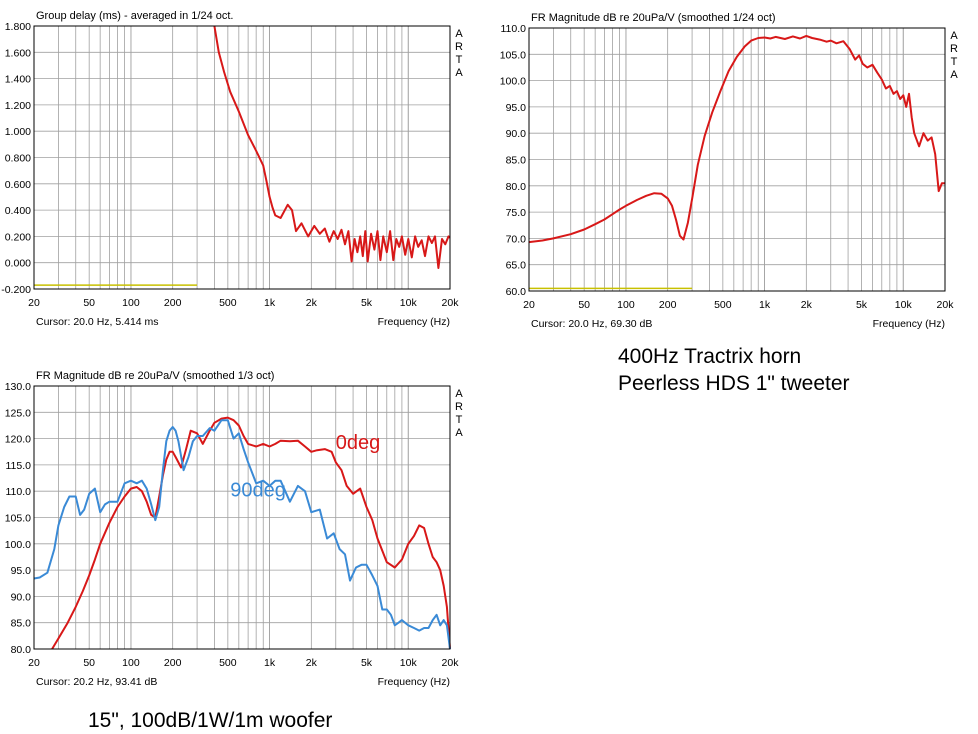 The height and width of the screenshot is (734, 978). What do you see at coordinates (710, 356) in the screenshot?
I see `caption-horn-line1: 400Hz Tractrix horn` at bounding box center [710, 356].